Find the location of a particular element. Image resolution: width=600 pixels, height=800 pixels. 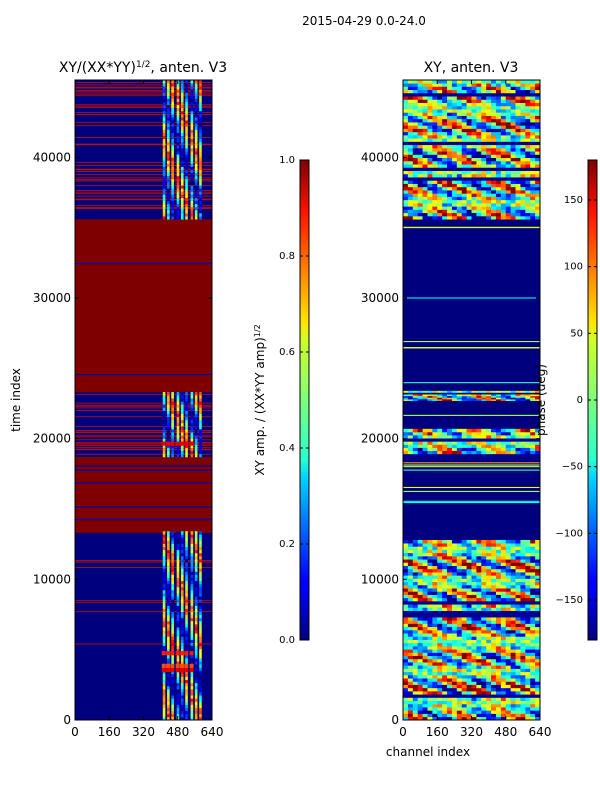

x-tick-label: 320 is located at coordinates (471, 732).